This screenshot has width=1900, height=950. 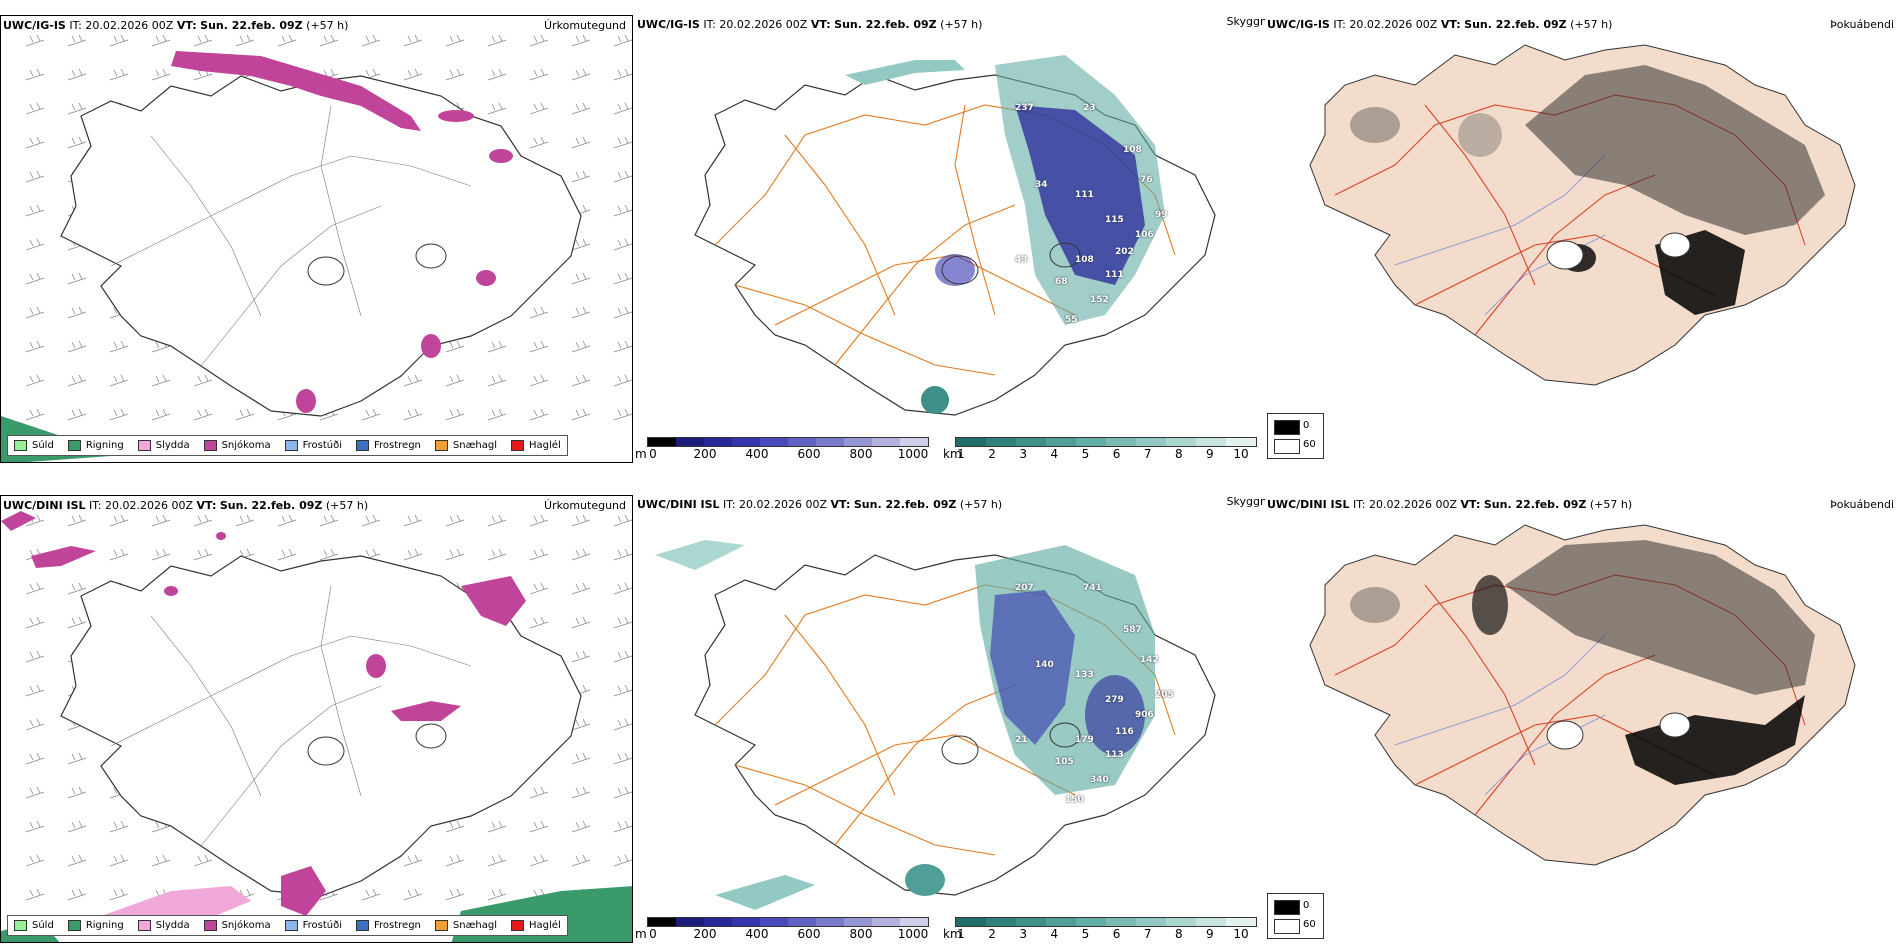 What do you see at coordinates (1080, 195) in the screenshot?
I see `low-ceiling-area` at bounding box center [1080, 195].